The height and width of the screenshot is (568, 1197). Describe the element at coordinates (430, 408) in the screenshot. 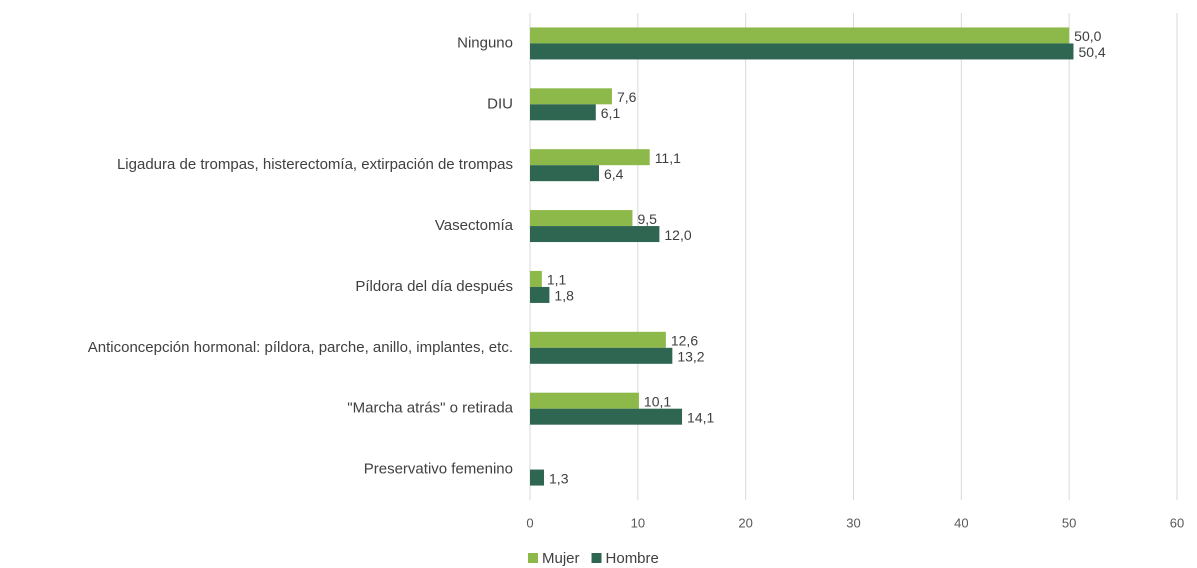

I see `category-label: "Marcha atrás" o retirada` at that location.